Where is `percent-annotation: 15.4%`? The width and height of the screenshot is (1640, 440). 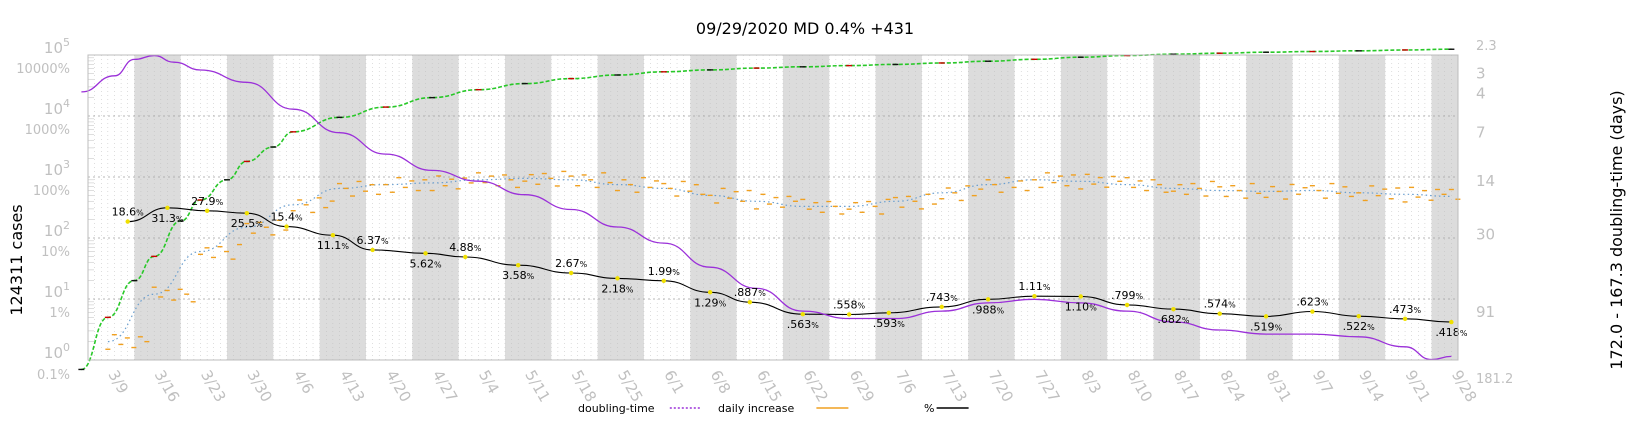
percent-annotation: 15.4% is located at coordinates (286, 217).